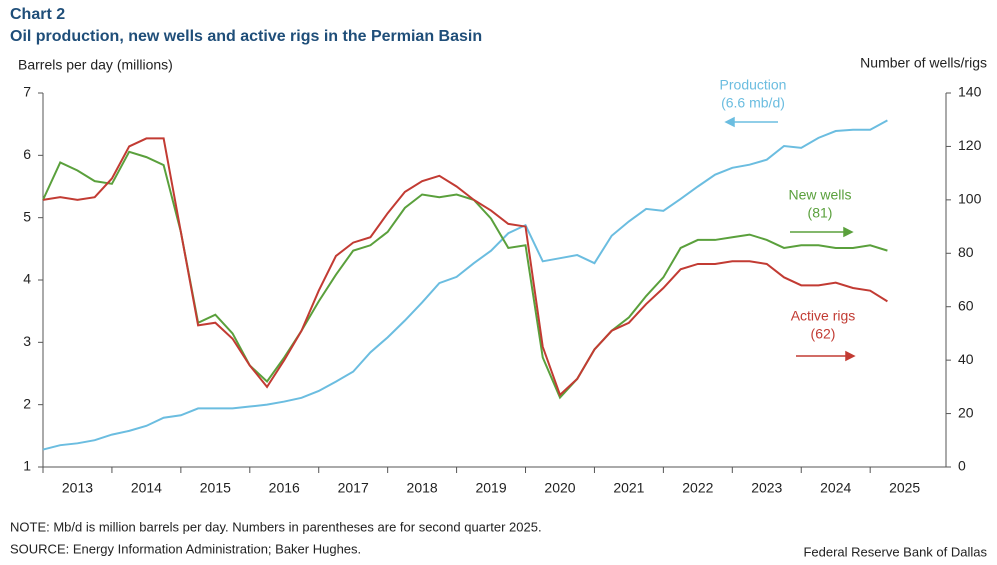 The width and height of the screenshot is (997, 565). I want to click on y2-tick-label: 20, so click(966, 412).